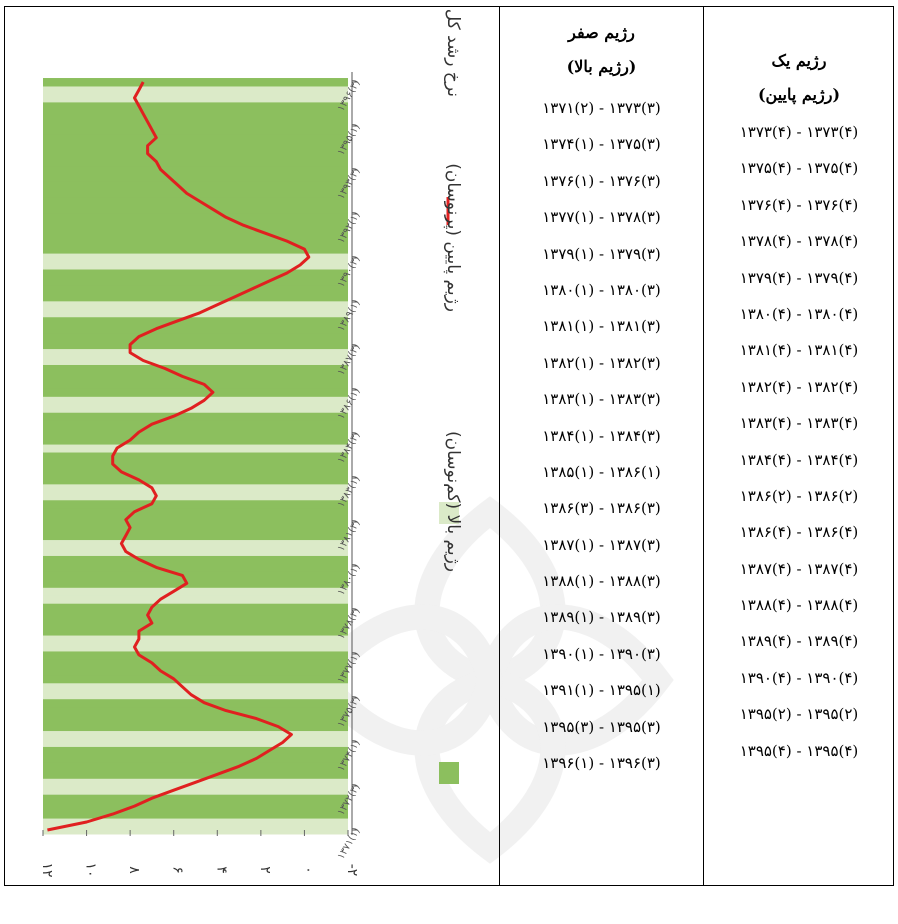  What do you see at coordinates (601, 144) in the screenshot?
I see `regime-zero-period: ۱۳۷۴(۱) - ۱۳۷۵(۳)` at bounding box center [601, 144].